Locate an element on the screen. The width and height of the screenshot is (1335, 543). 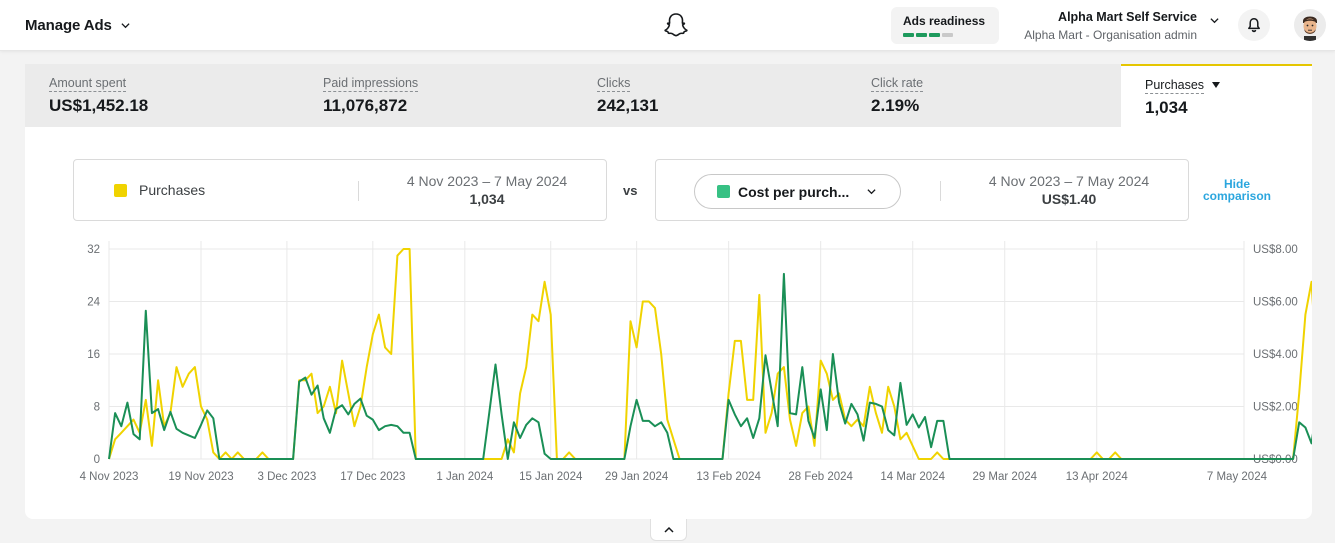
bell-icon is located at coordinates (1254, 25).